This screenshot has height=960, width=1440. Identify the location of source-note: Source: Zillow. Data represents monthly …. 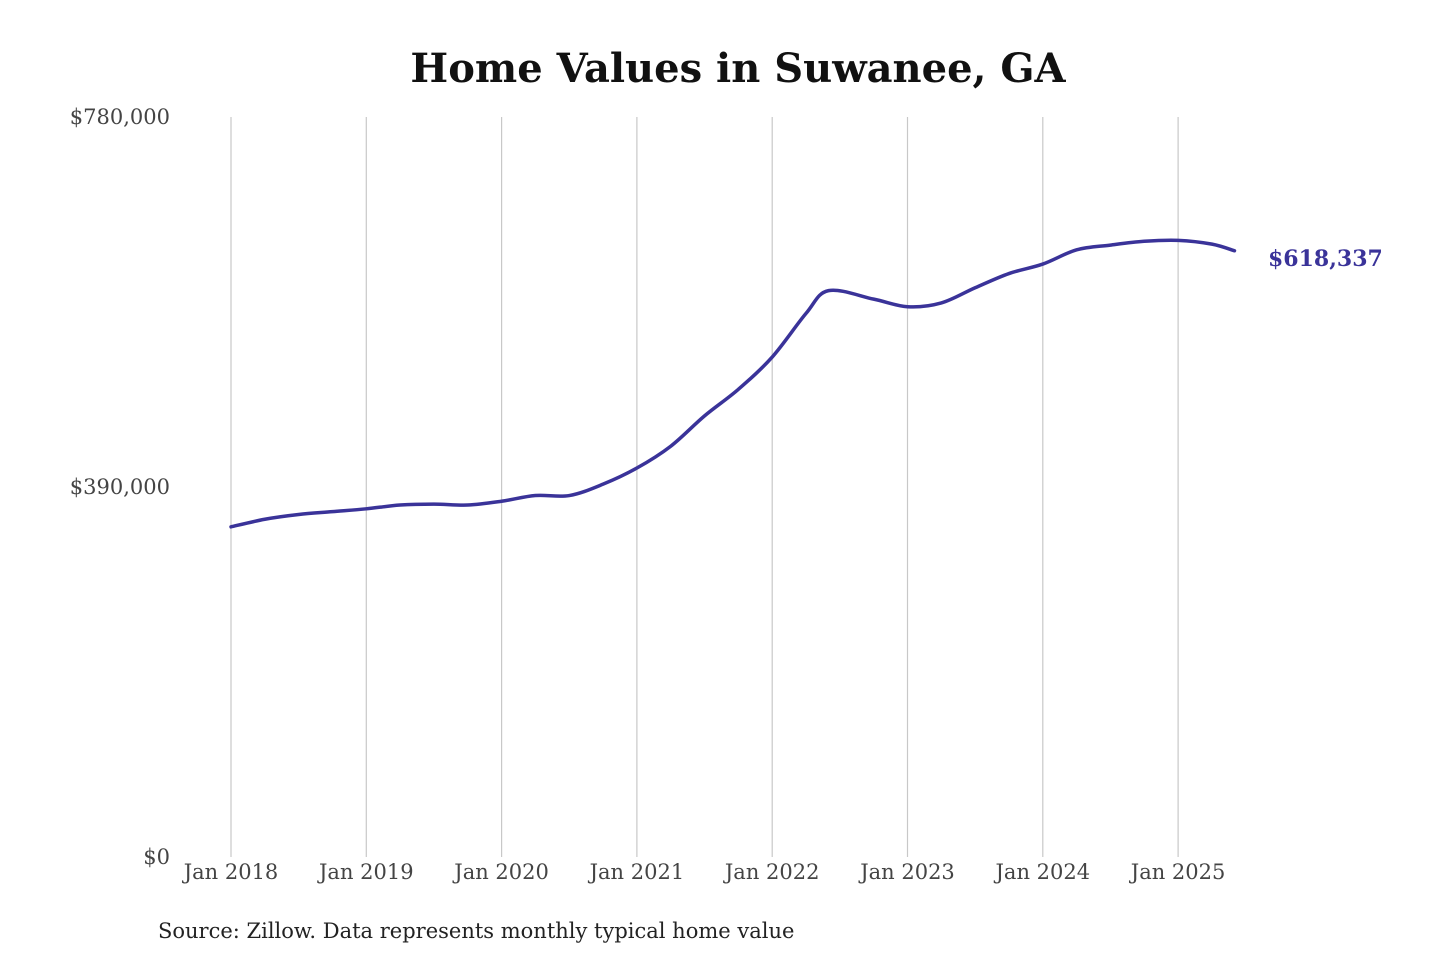
(476, 931).